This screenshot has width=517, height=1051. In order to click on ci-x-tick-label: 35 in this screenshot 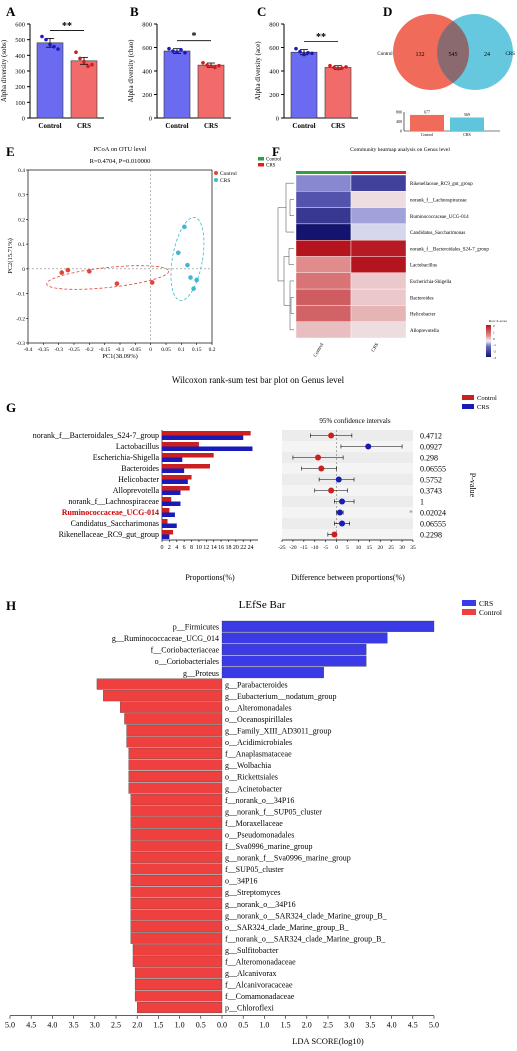, I will do `click(413, 548)`.